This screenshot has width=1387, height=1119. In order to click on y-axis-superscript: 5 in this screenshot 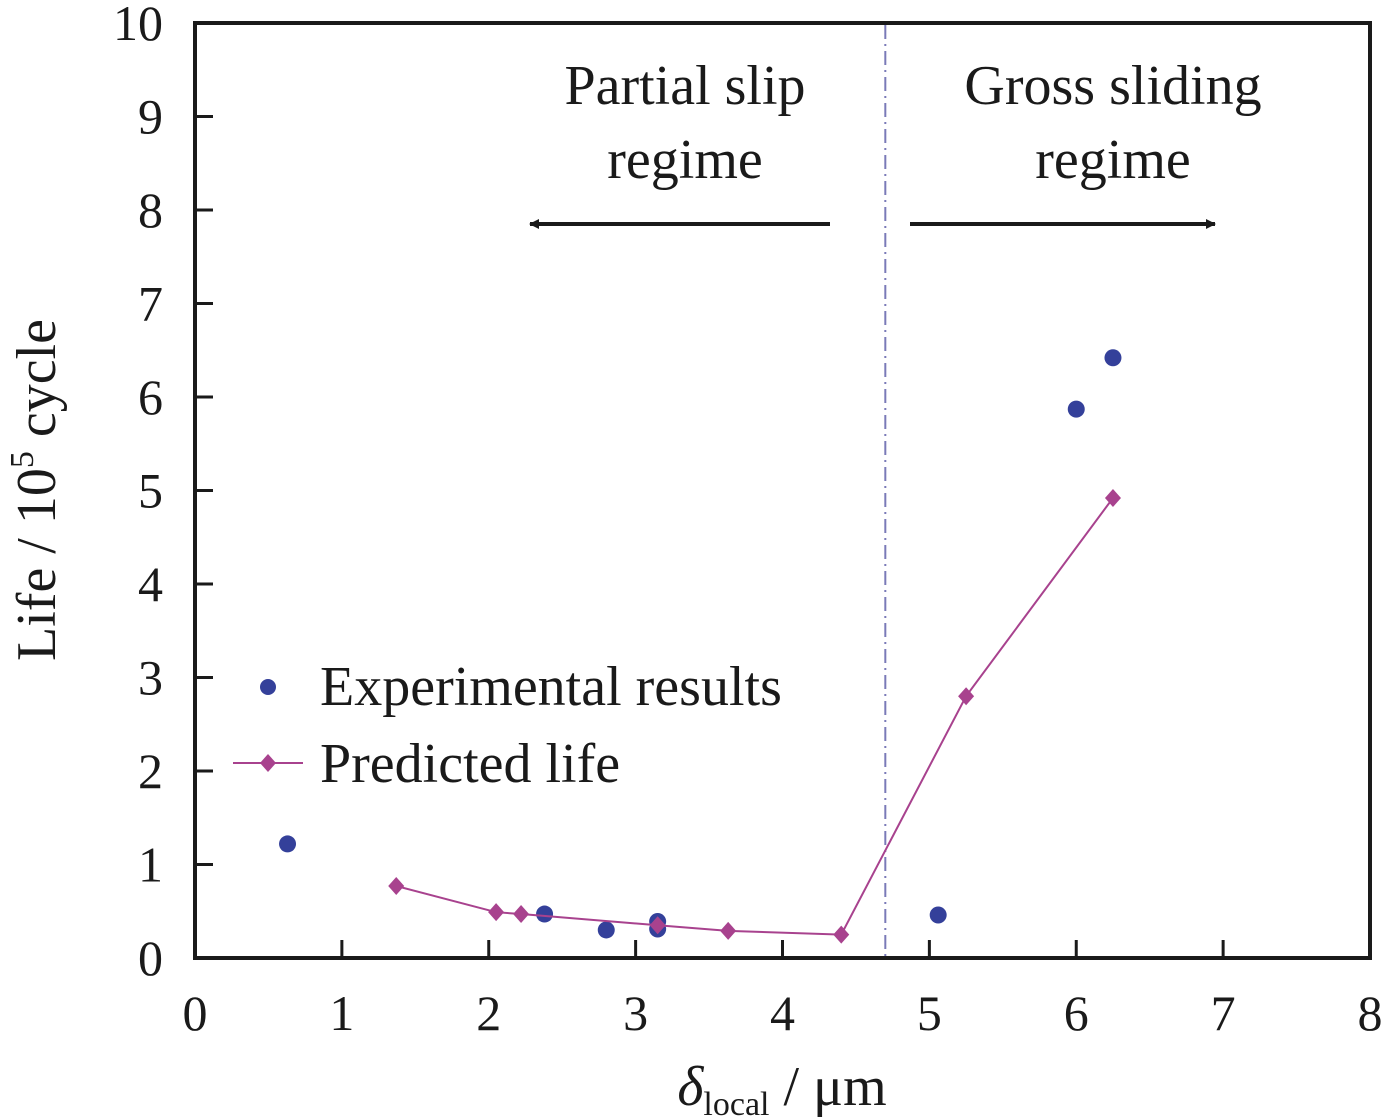, I will do `click(22, 459)`.